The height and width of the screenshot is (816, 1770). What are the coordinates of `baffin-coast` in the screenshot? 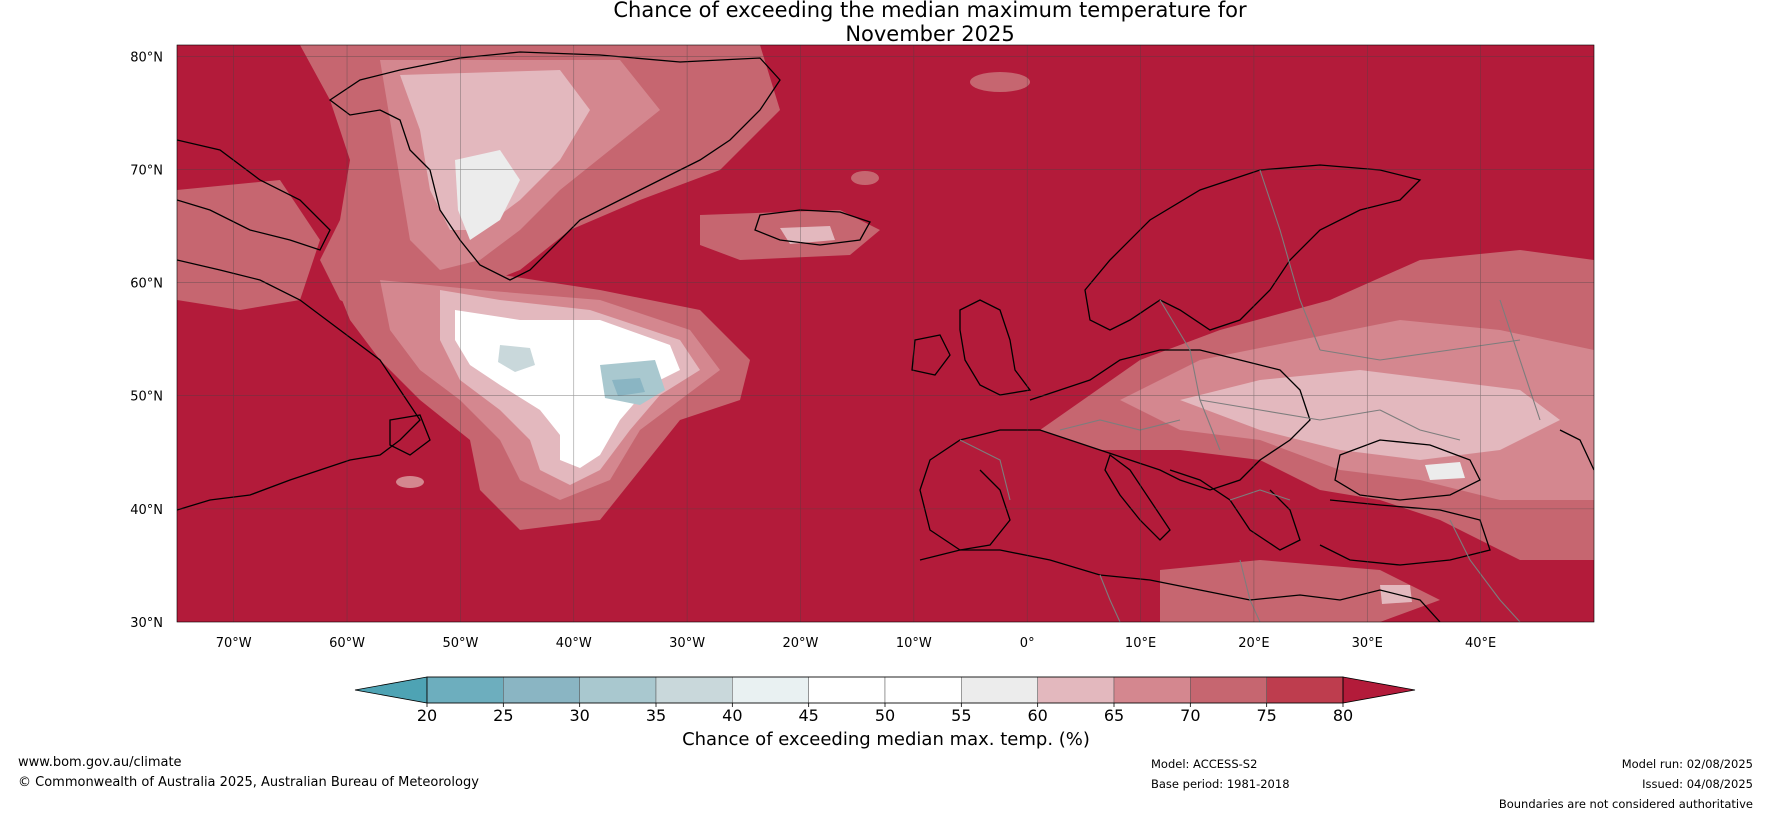 It's located at (254, 195).